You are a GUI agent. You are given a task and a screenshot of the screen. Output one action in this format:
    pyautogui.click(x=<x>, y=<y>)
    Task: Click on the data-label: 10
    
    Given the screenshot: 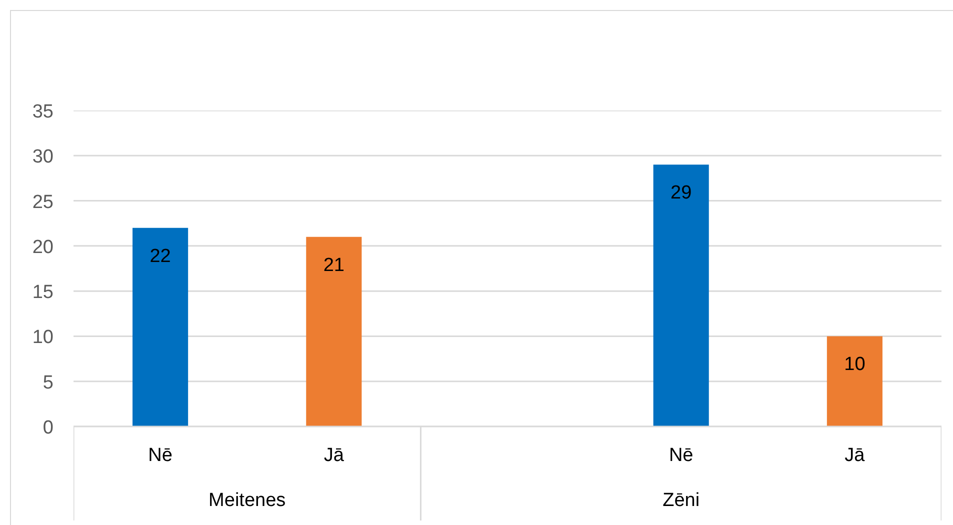 What is the action you would take?
    pyautogui.click(x=855, y=365)
    